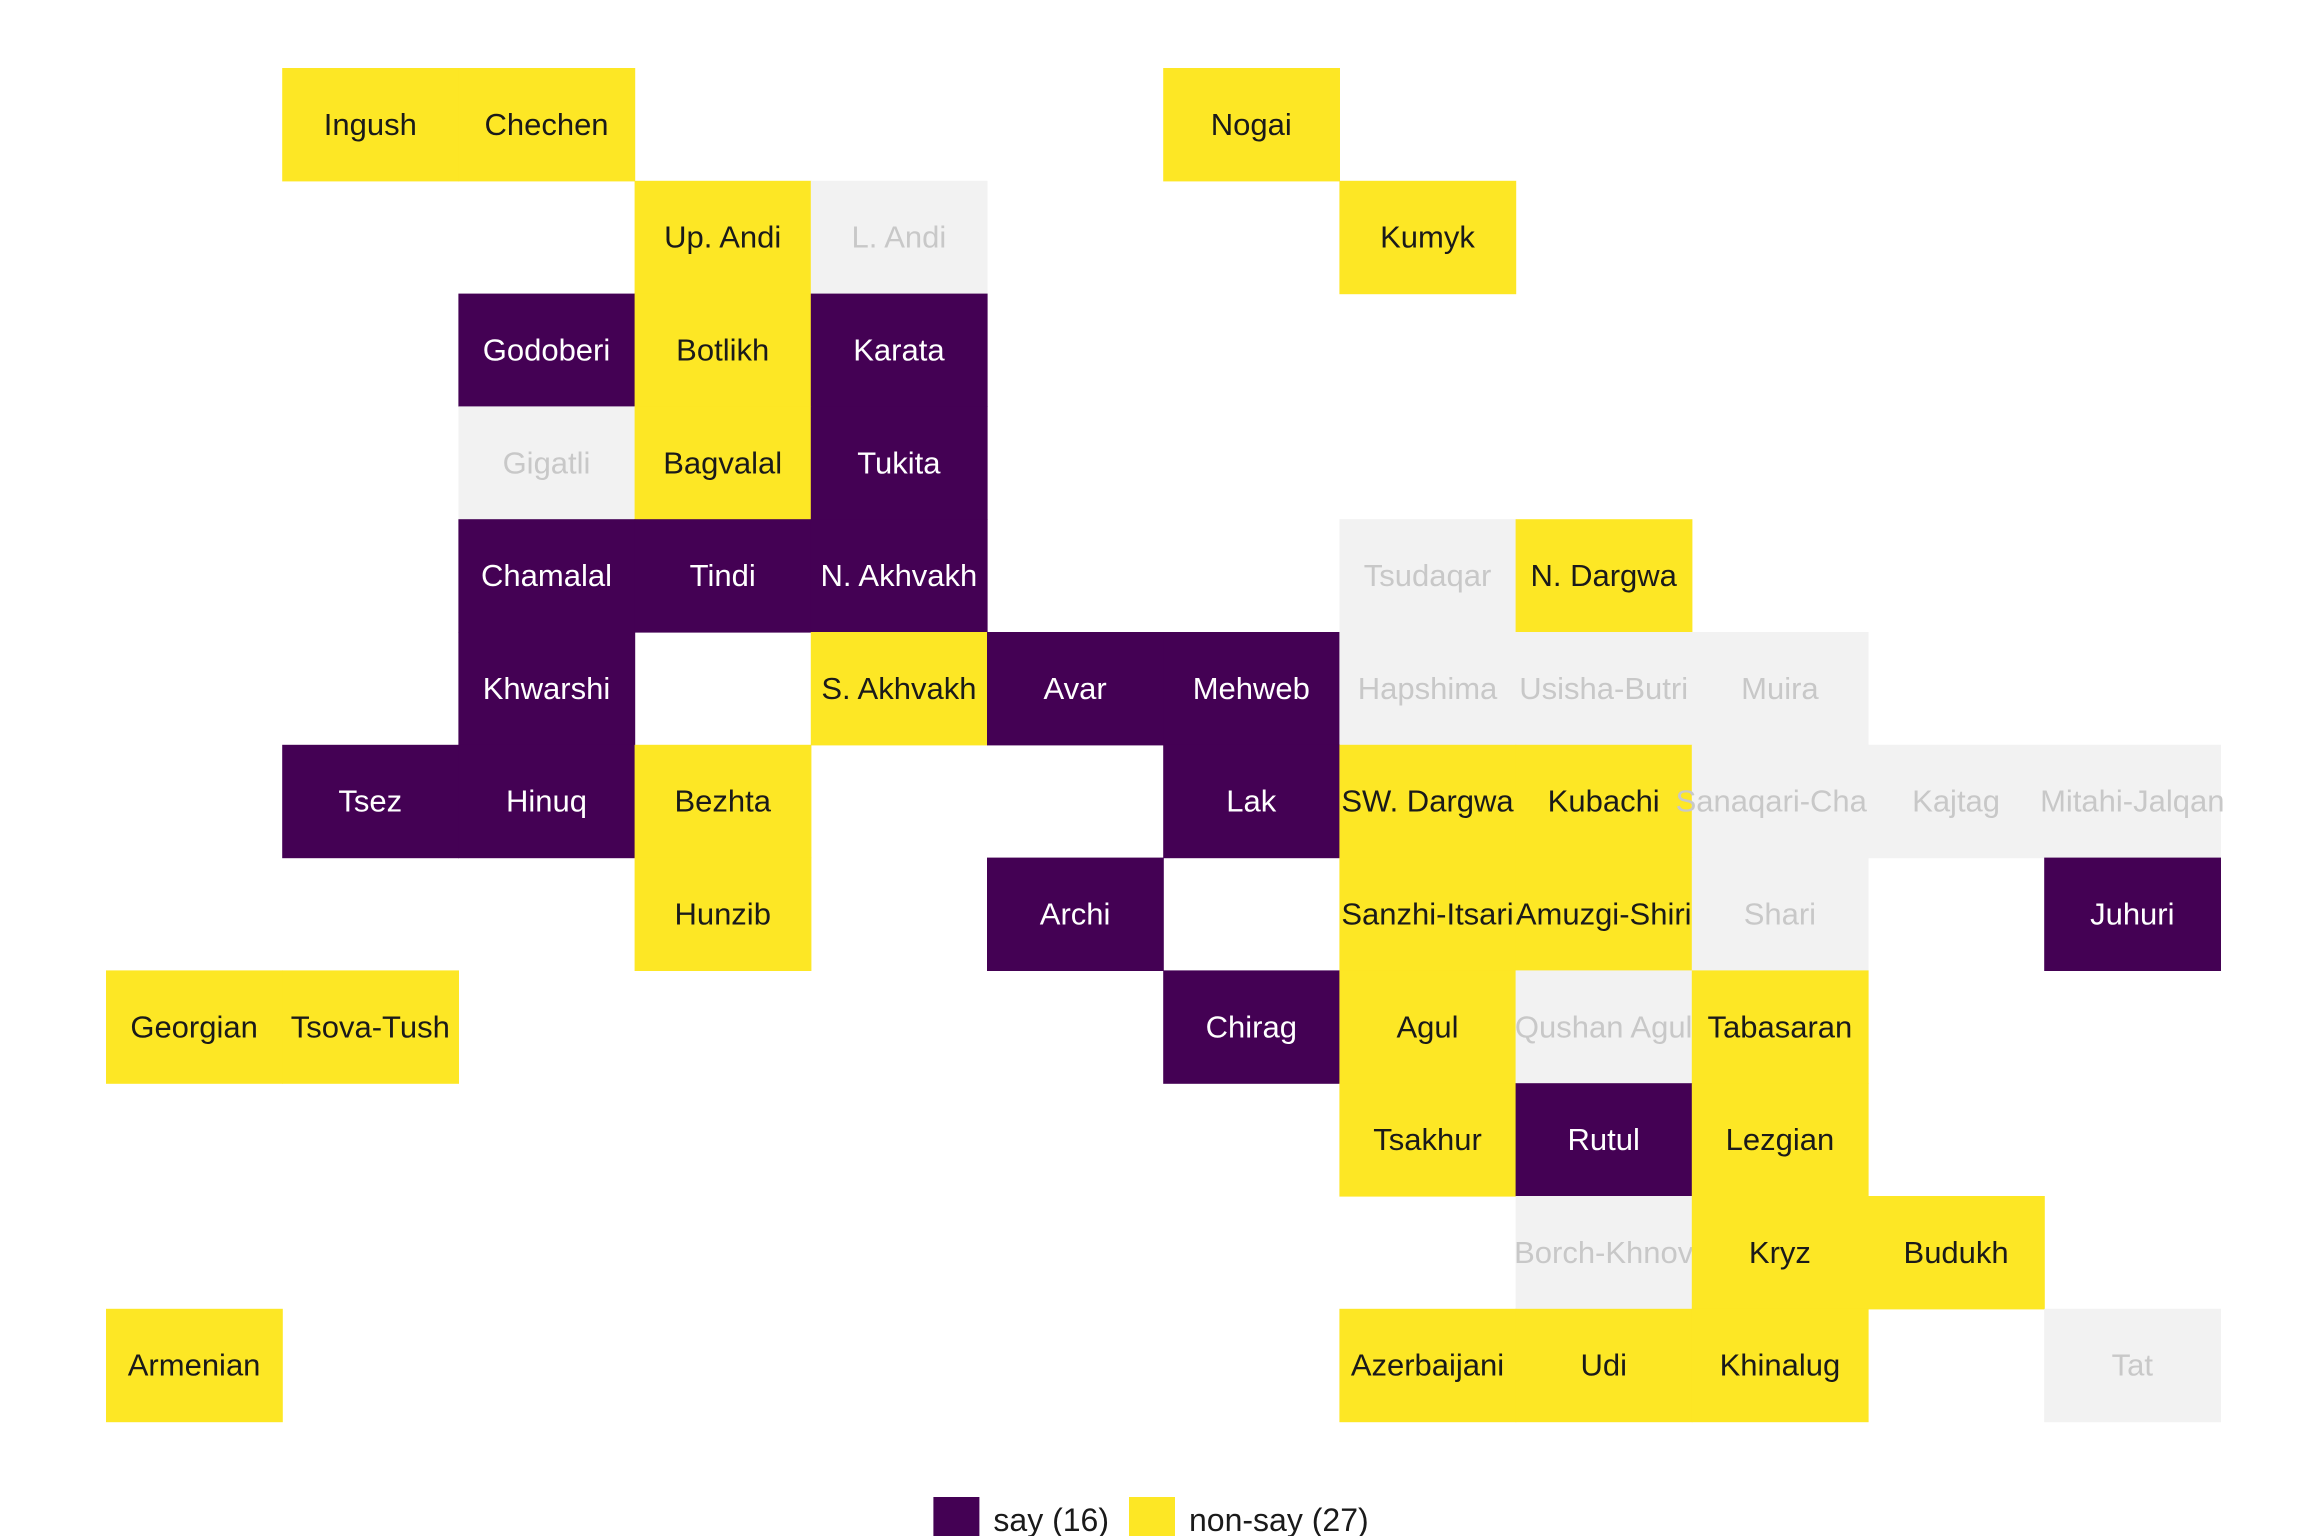 The image size is (2304, 1536). I want to click on tile-bagvalal: Bagvalal, so click(723, 463).